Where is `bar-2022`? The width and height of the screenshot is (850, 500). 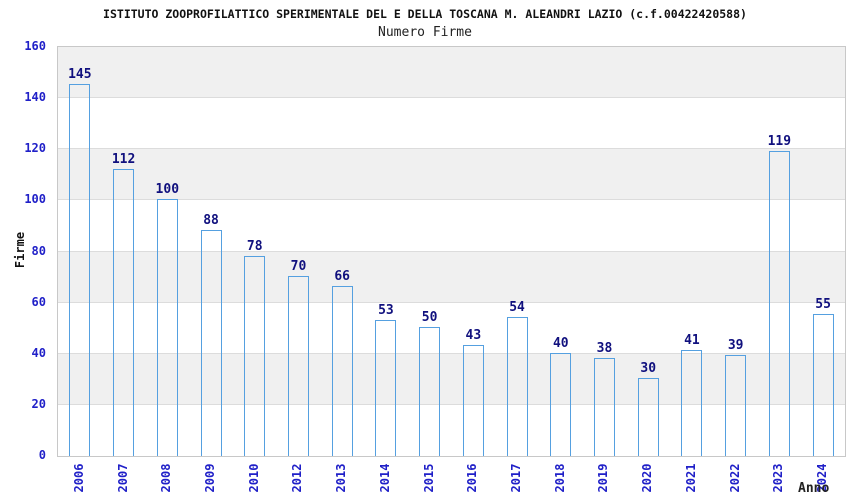
bar-2022 is located at coordinates (736, 405).